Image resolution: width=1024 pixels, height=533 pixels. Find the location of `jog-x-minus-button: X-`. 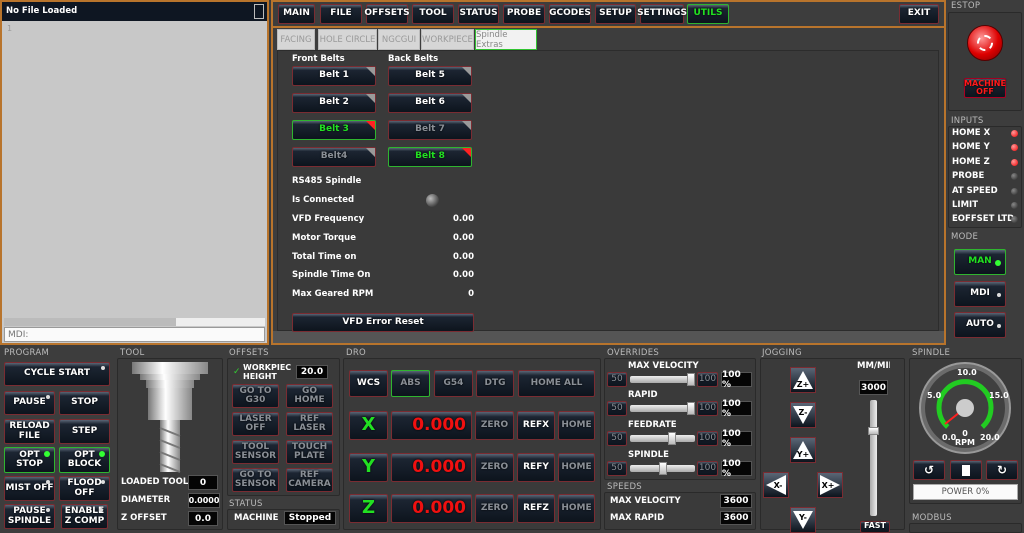

jog-x-minus-button: X- is located at coordinates (776, 485).